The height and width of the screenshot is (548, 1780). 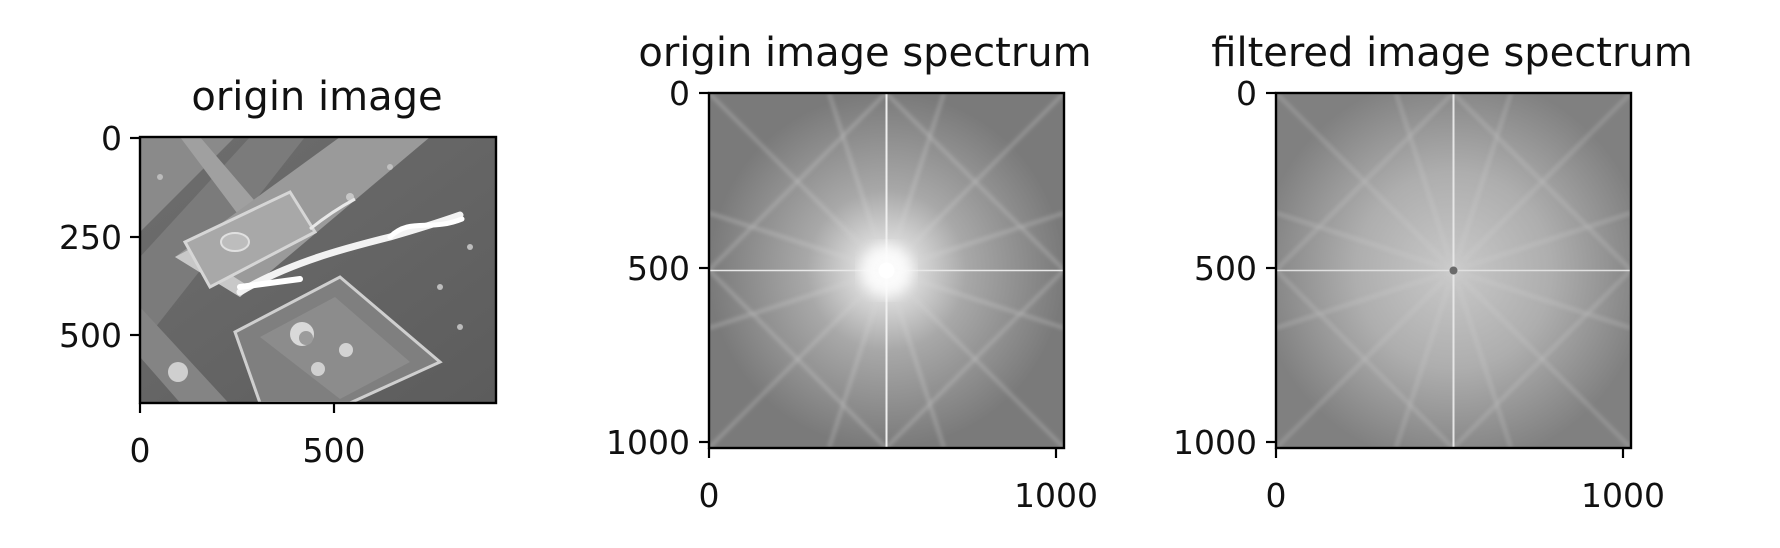 What do you see at coordinates (316, 97) in the screenshot?
I see `panel-title: origin image` at bounding box center [316, 97].